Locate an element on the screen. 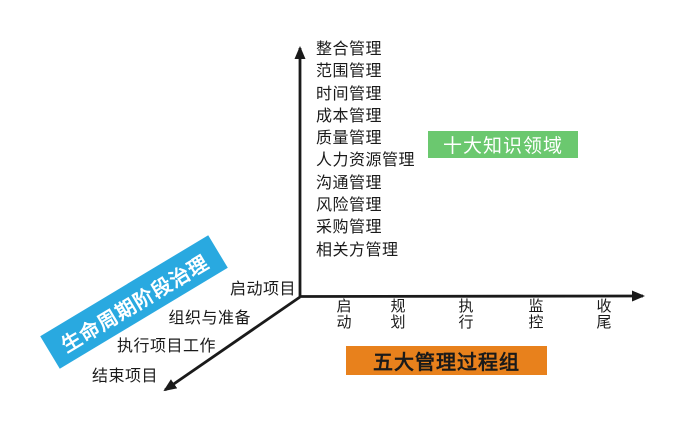 This screenshot has width=692, height=438. process-group-label: 执行 is located at coordinates (466, 314).